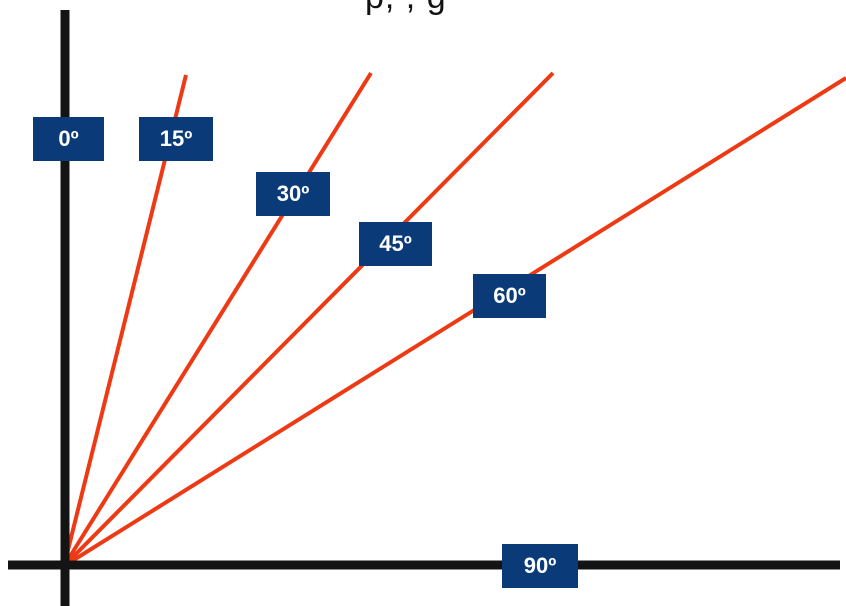 The width and height of the screenshot is (846, 606). I want to click on label-45-degrees: 45º, so click(395, 244).